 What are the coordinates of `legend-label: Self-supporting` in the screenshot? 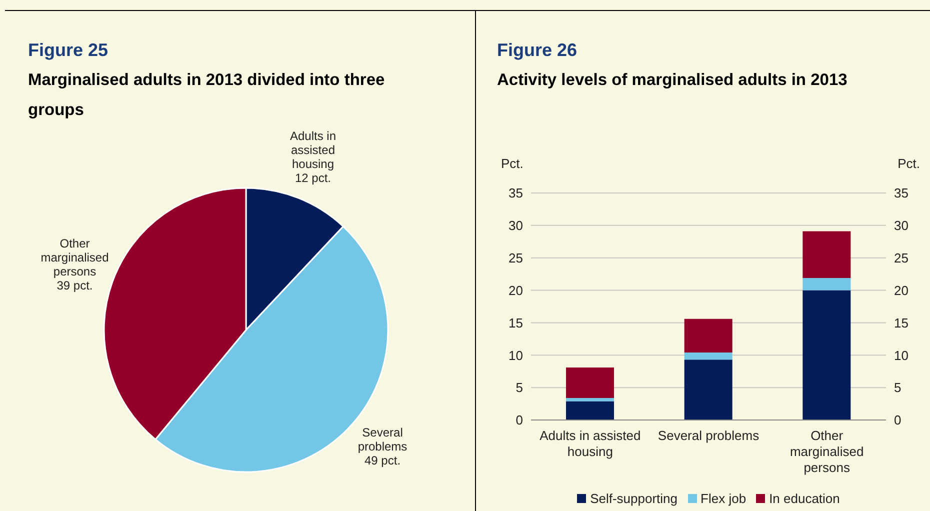 It's located at (634, 498).